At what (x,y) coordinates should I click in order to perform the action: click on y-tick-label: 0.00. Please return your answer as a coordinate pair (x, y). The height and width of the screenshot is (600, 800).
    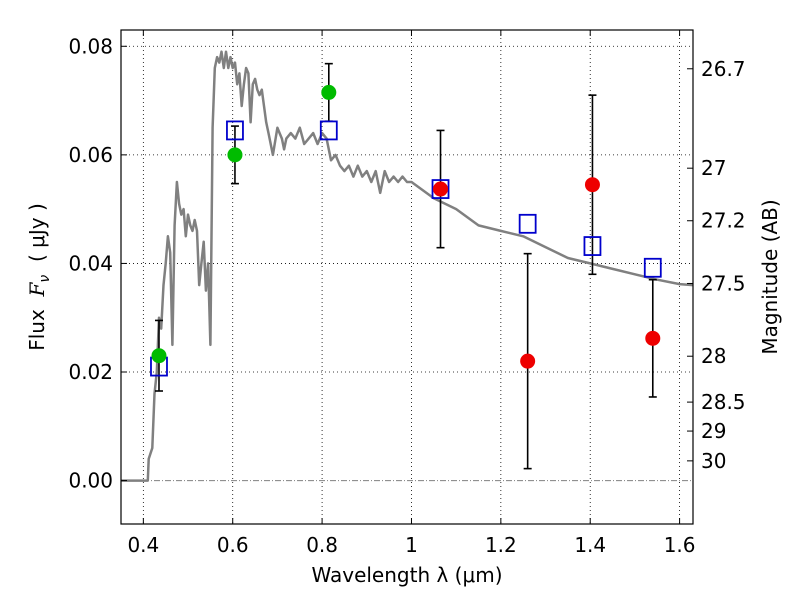
    Looking at the image, I should click on (90, 481).